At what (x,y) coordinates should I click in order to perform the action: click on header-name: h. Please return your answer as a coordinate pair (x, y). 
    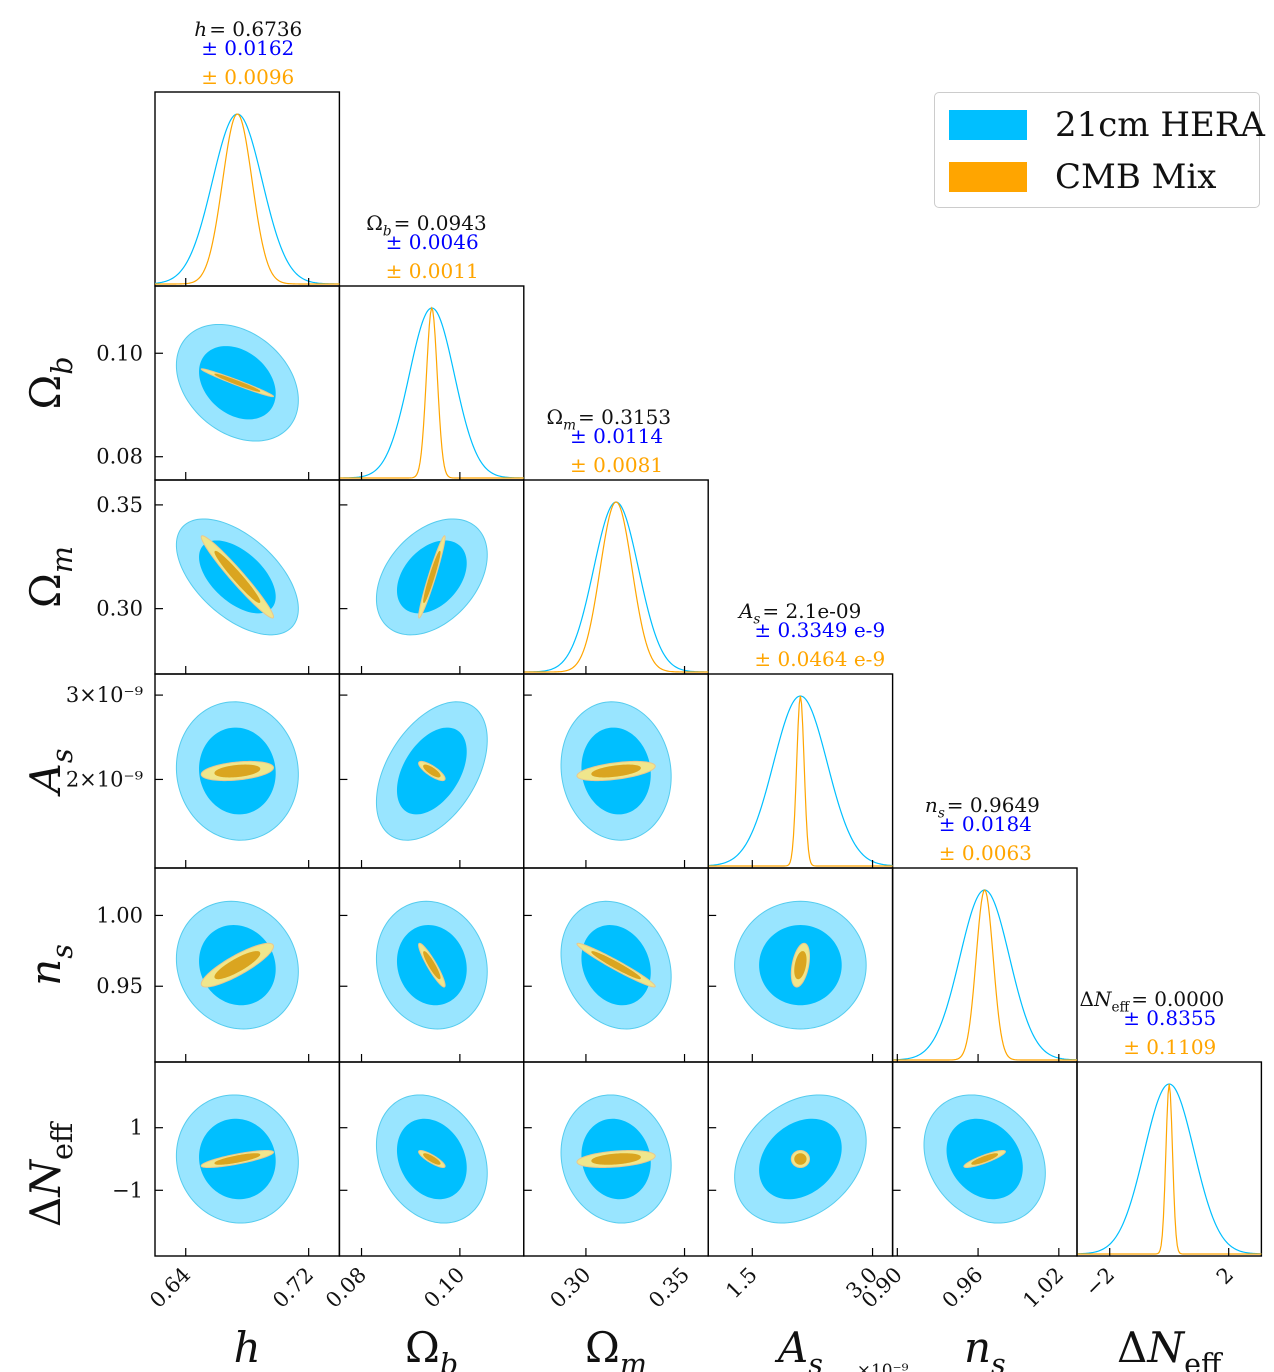
    Looking at the image, I should click on (200, 29).